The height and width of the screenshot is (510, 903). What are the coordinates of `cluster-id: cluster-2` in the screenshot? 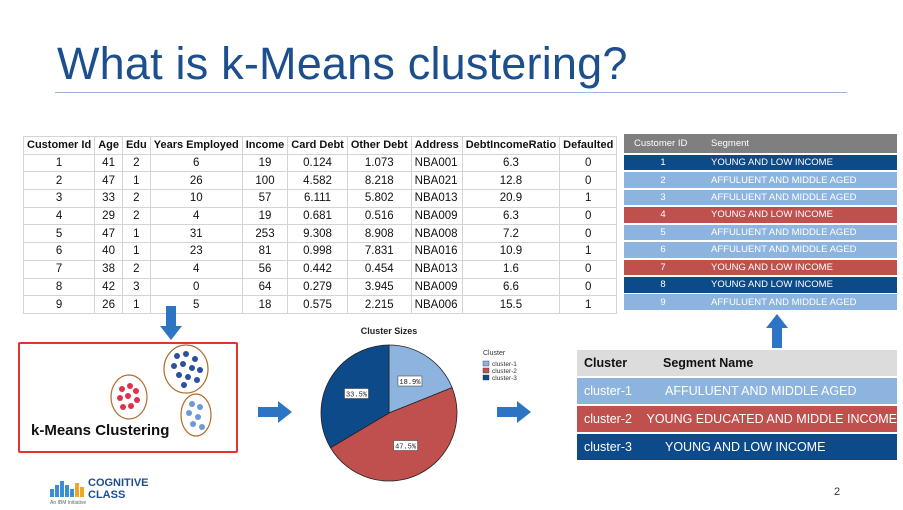 It's located at (608, 419).